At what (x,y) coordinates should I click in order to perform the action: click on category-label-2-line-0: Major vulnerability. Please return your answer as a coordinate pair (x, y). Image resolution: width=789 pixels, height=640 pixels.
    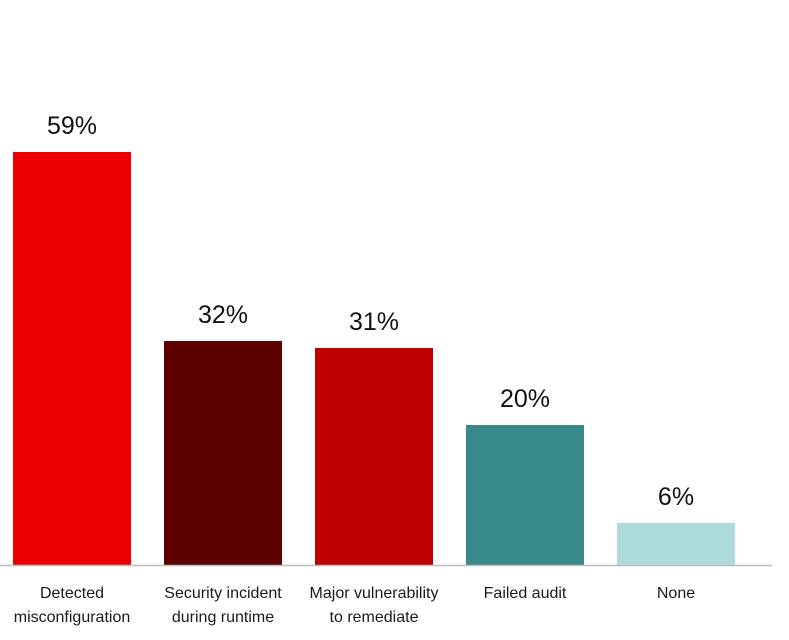
    Looking at the image, I should click on (374, 593).